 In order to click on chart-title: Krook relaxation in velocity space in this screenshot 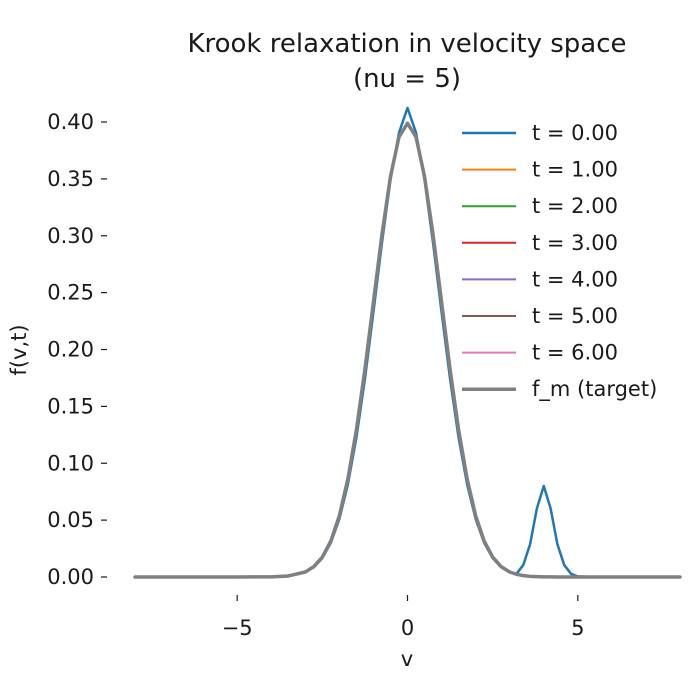, I will do `click(406, 44)`.